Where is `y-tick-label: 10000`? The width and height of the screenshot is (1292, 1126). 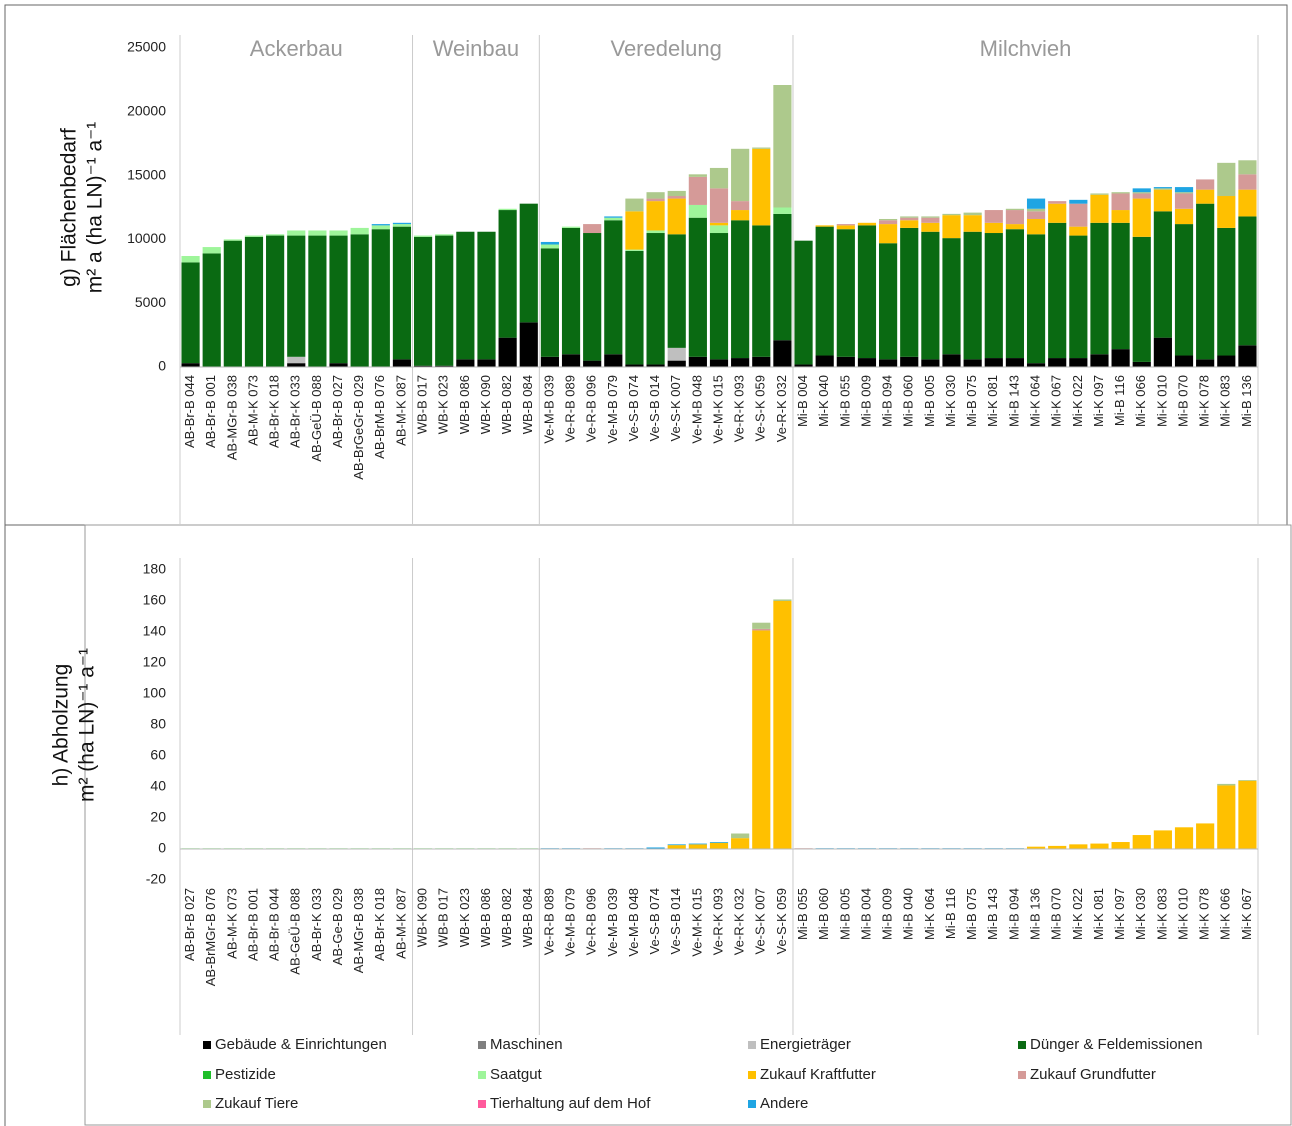 y-tick-label: 10000 is located at coordinates (146, 238).